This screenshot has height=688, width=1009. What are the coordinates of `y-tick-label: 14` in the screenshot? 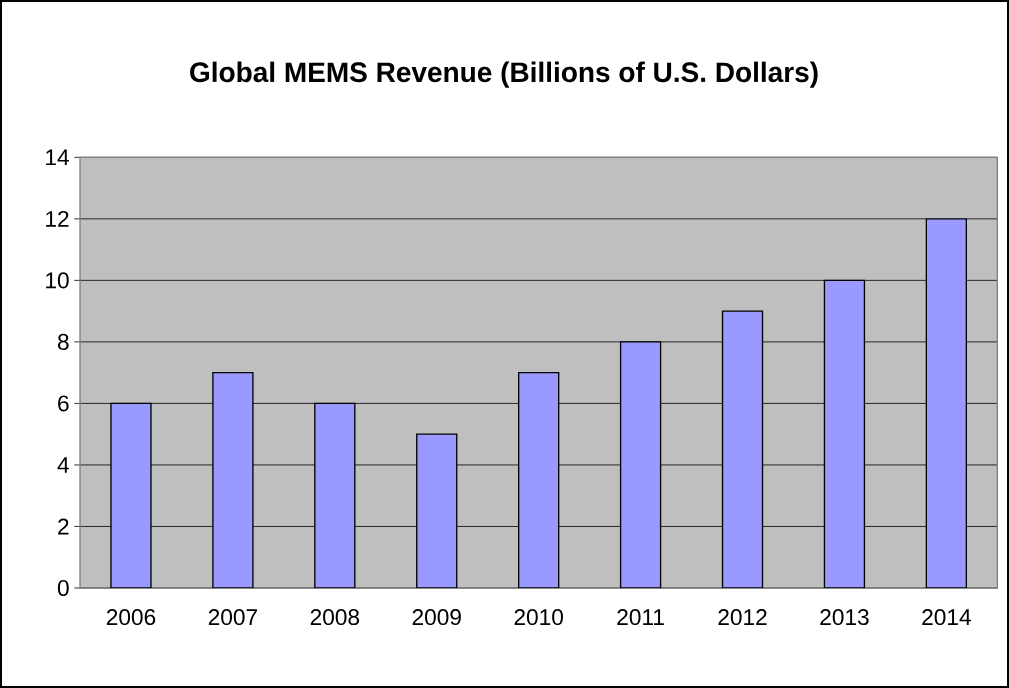 It's located at (57, 157).